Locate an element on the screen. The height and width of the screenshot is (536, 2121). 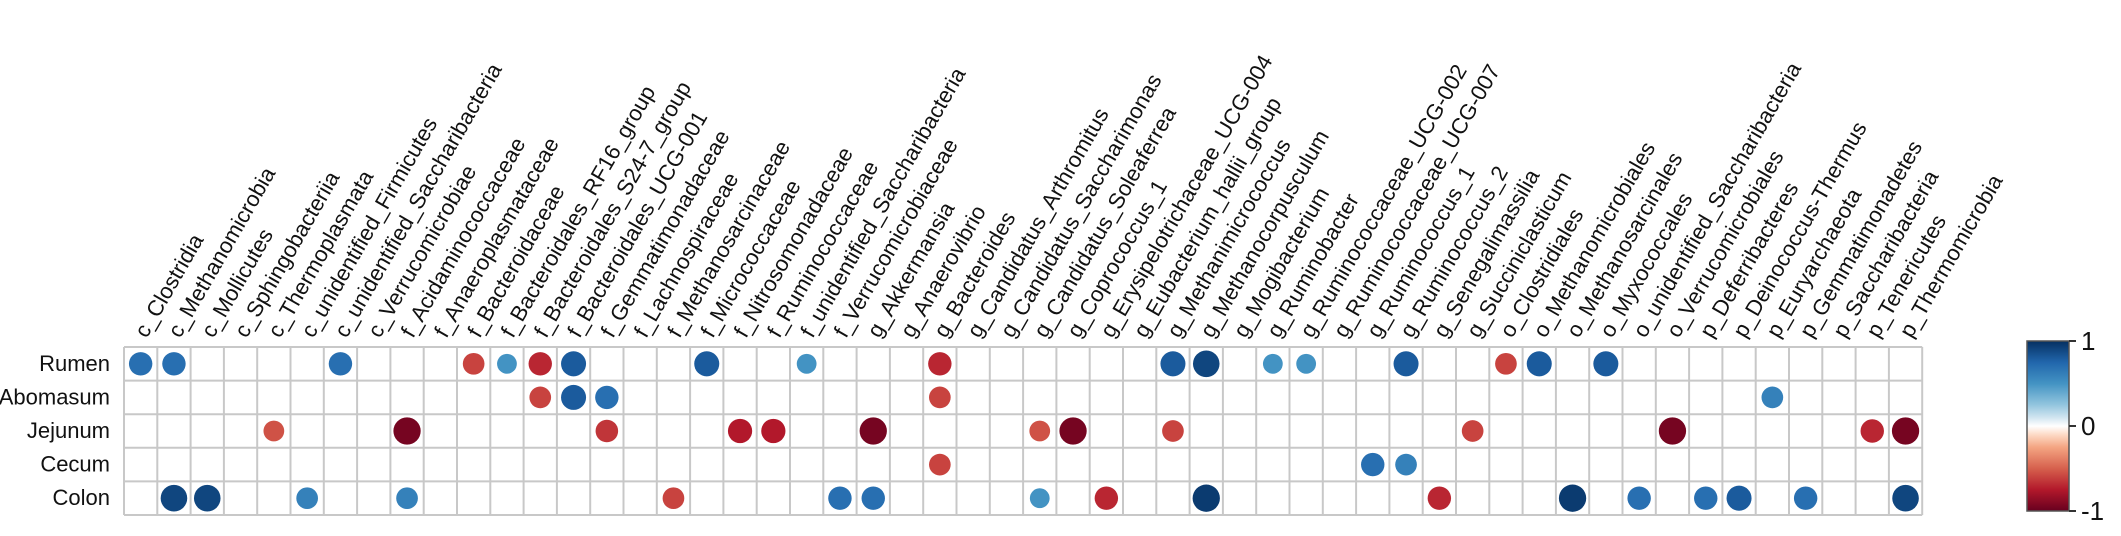
colorbar-tick-label: 1 is located at coordinates (2088, 341).